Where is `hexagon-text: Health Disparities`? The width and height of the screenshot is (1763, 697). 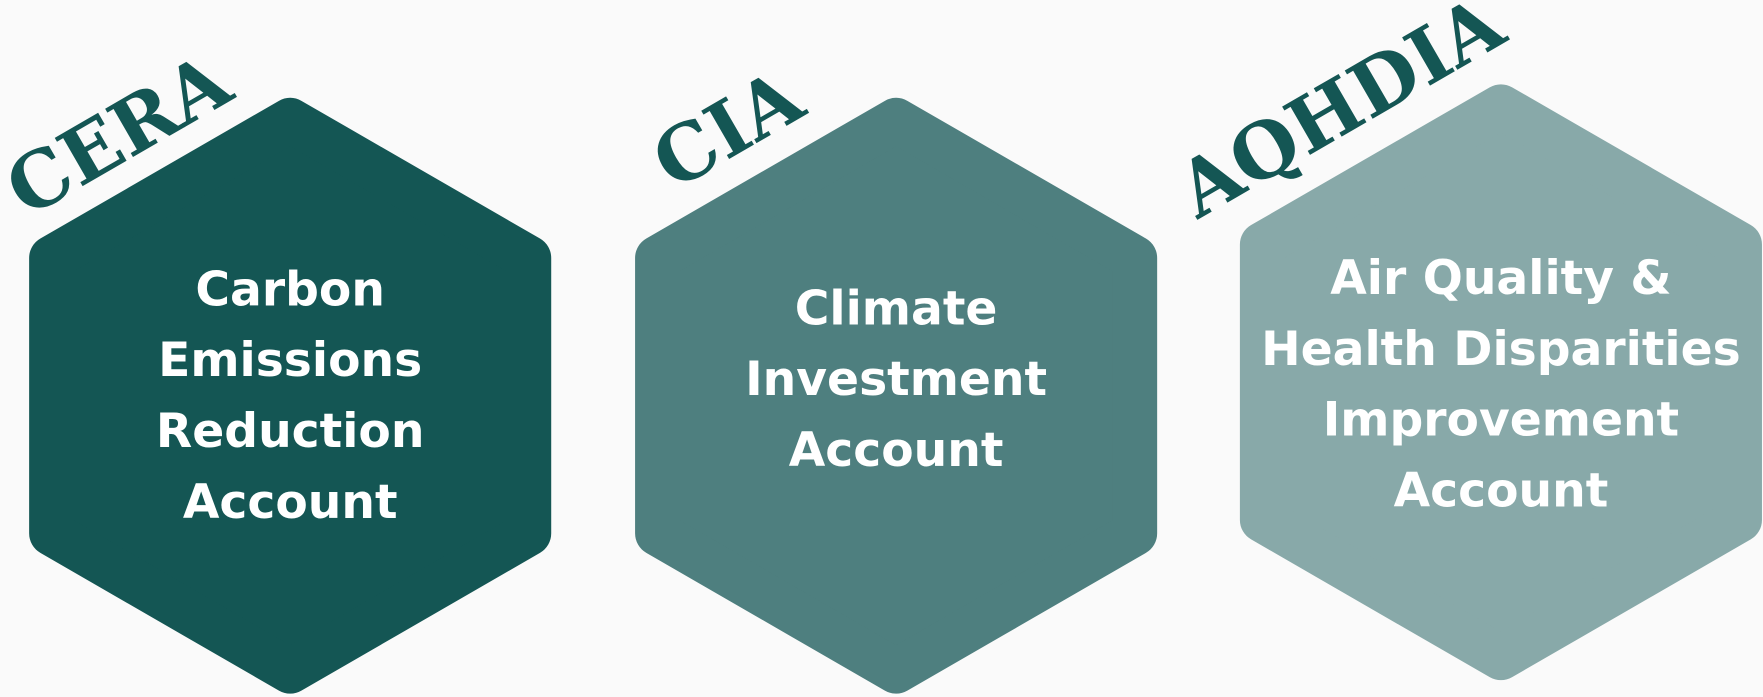 hexagon-text: Health Disparities is located at coordinates (1501, 349).